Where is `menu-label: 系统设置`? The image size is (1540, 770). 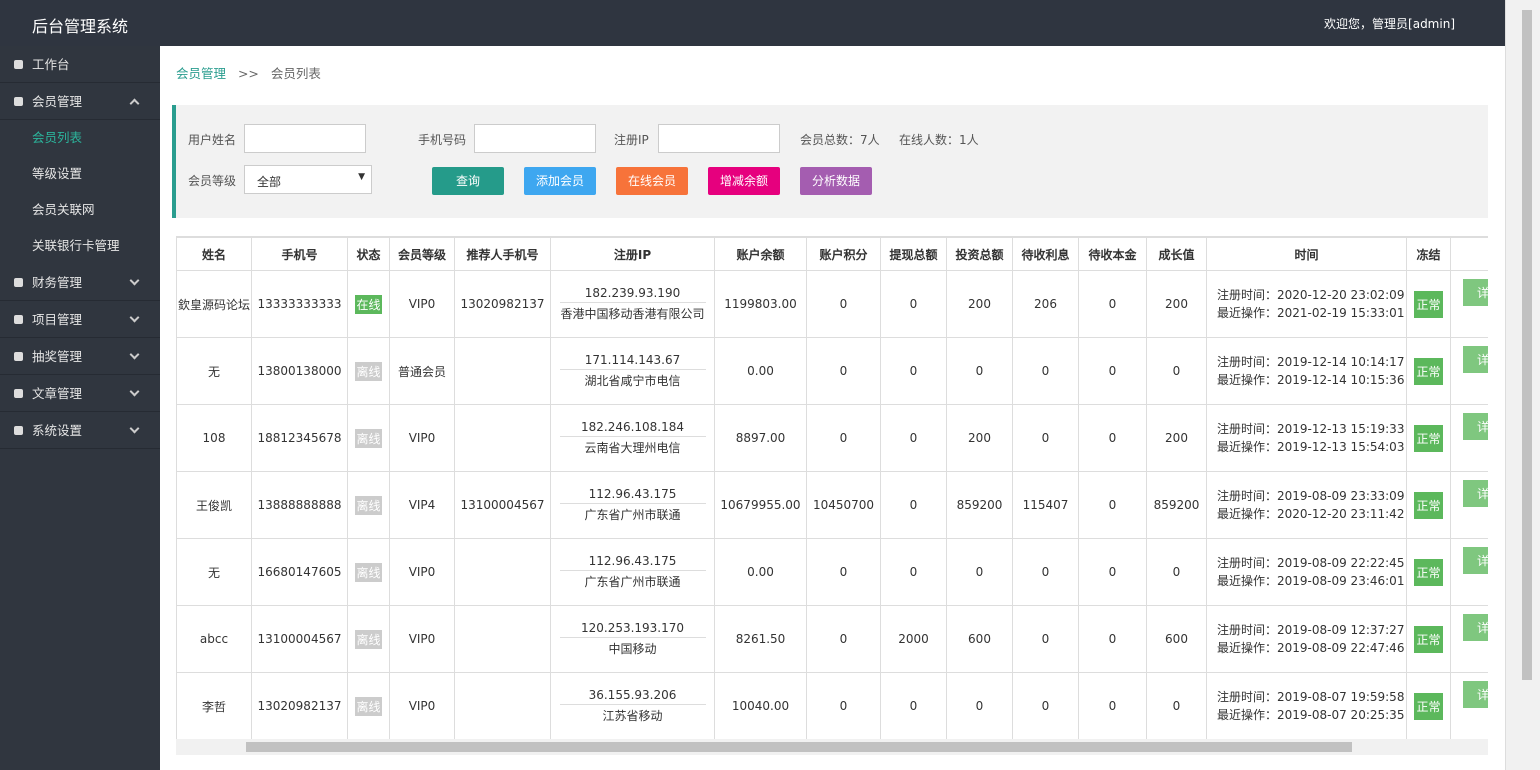 menu-label: 系统设置 is located at coordinates (57, 430).